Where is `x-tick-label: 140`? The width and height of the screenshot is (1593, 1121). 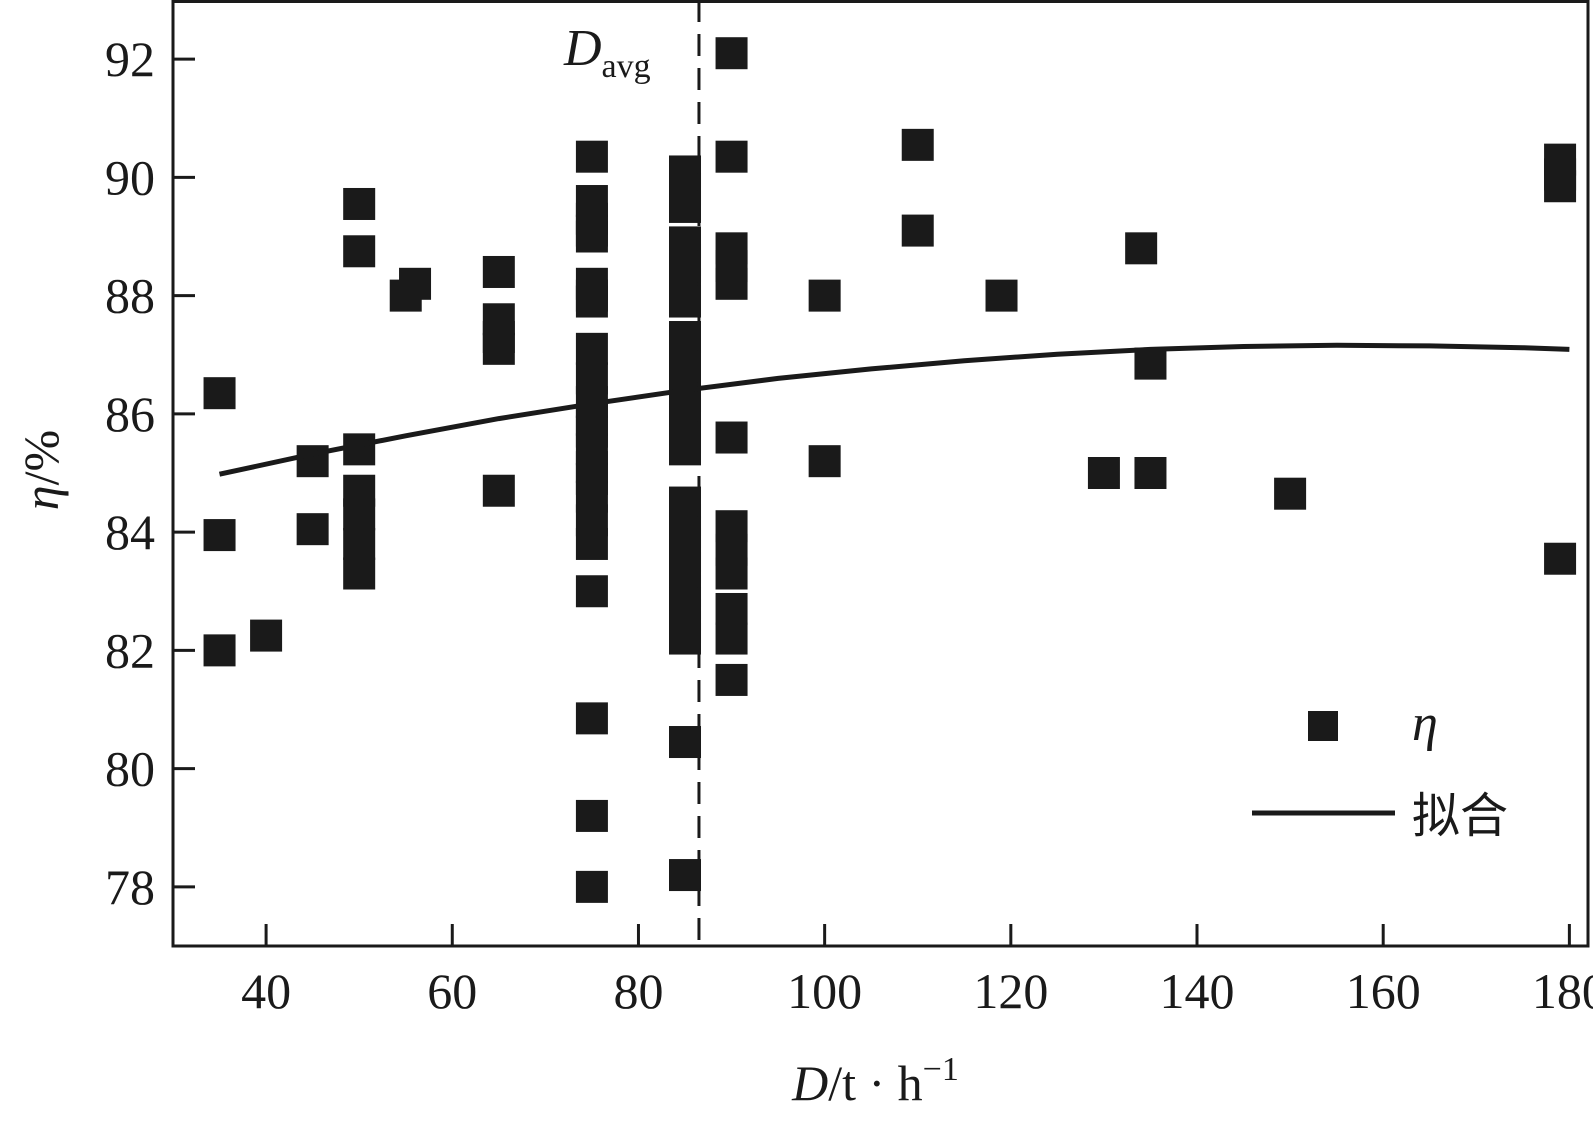
x-tick-label: 140 is located at coordinates (1197, 991).